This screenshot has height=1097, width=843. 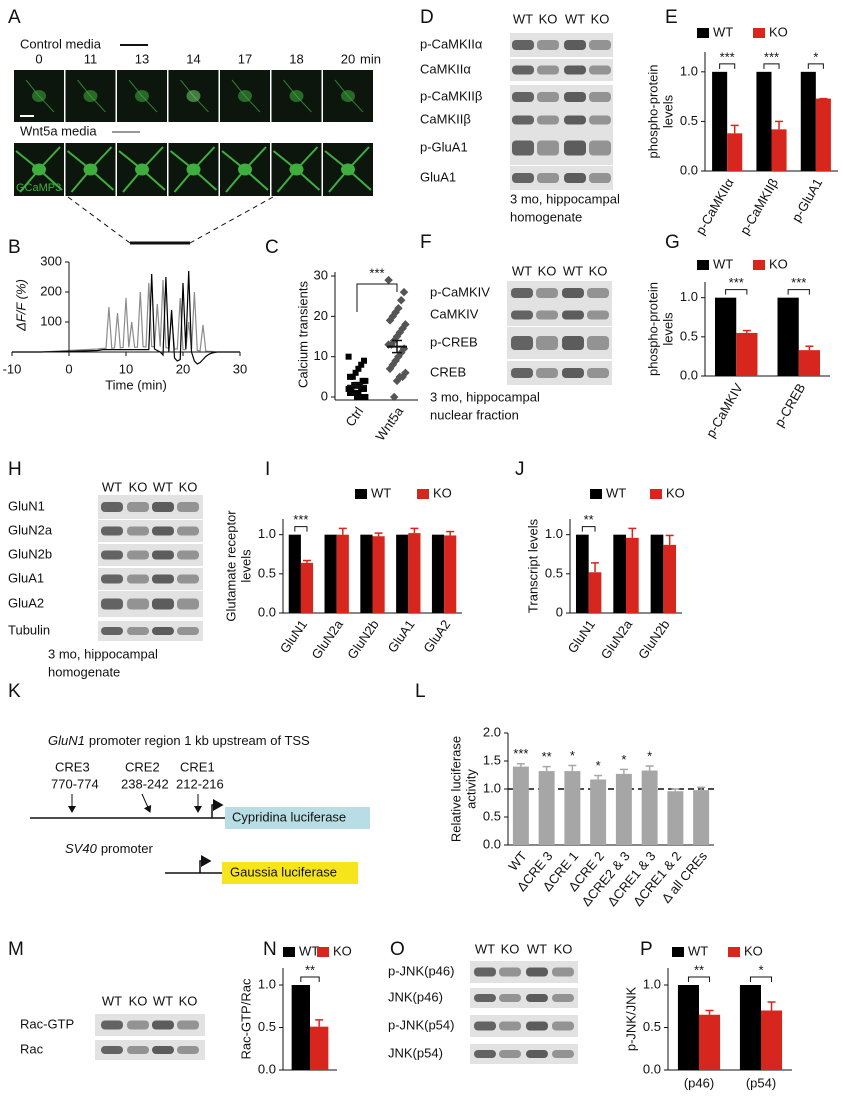 What do you see at coordinates (451, 43) in the screenshot?
I see `row-label: p-CaMKIIα` at bounding box center [451, 43].